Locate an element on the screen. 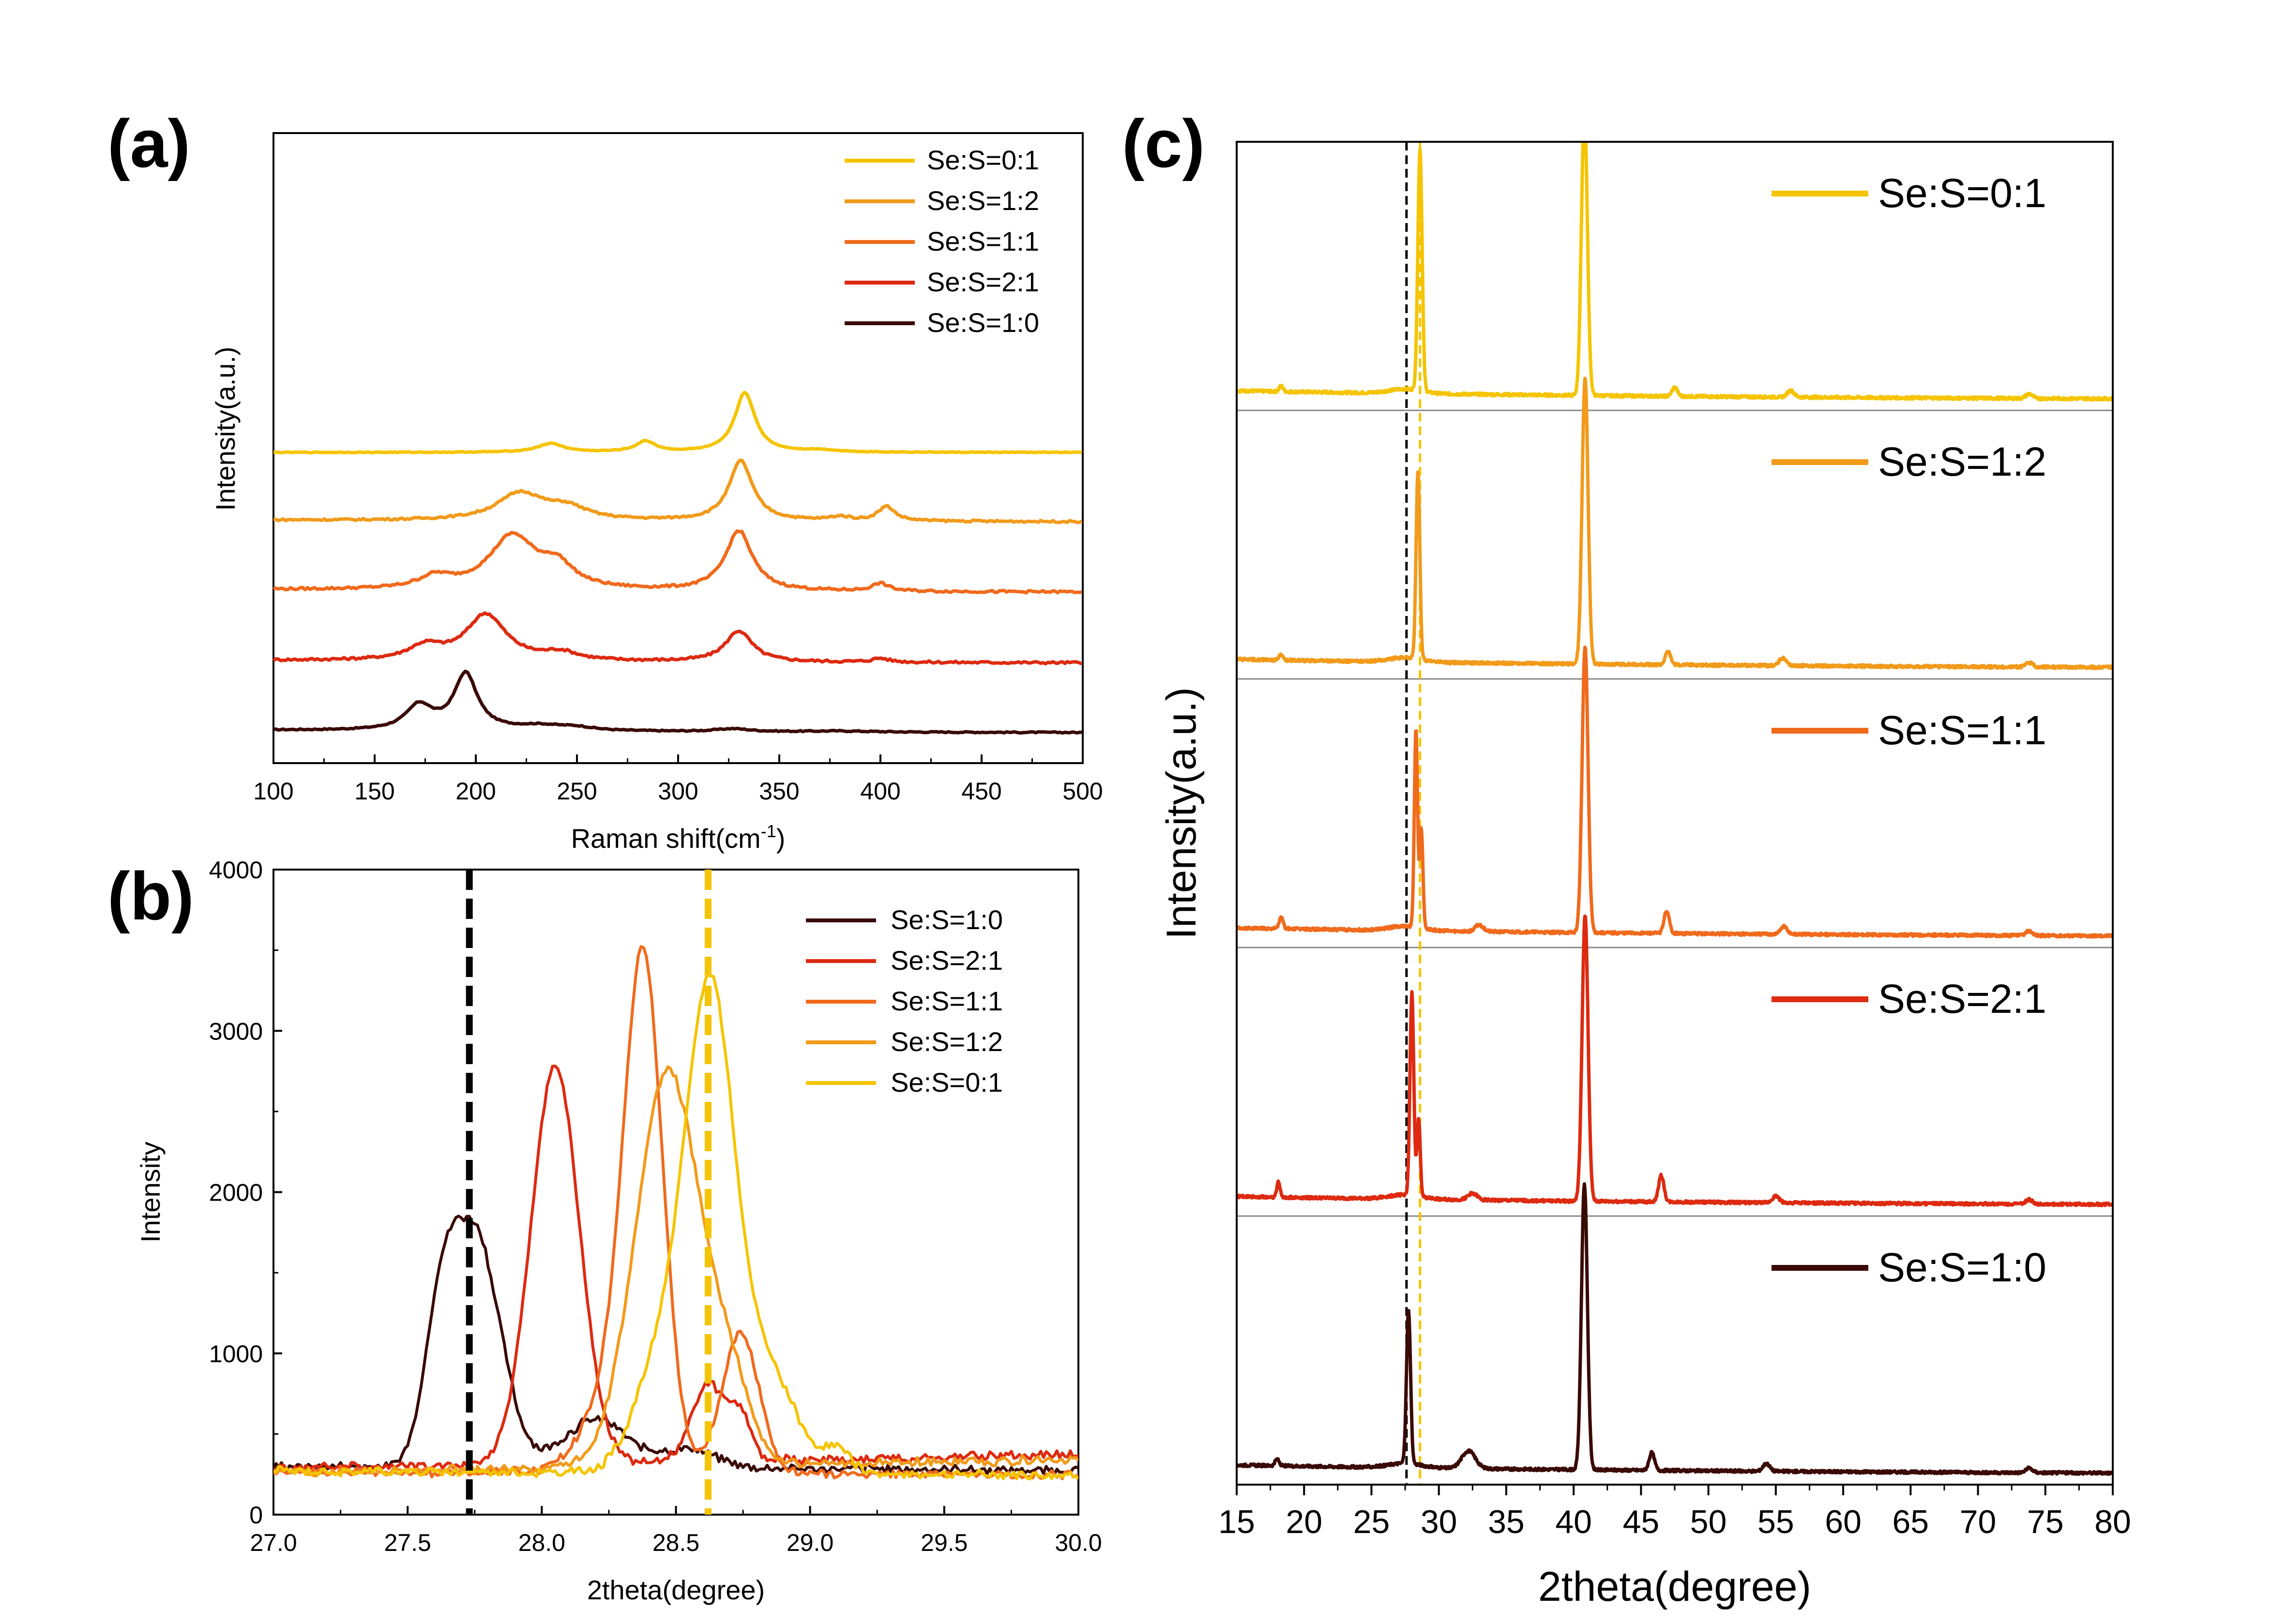  x-tick-label: 30 is located at coordinates (1439, 1522).